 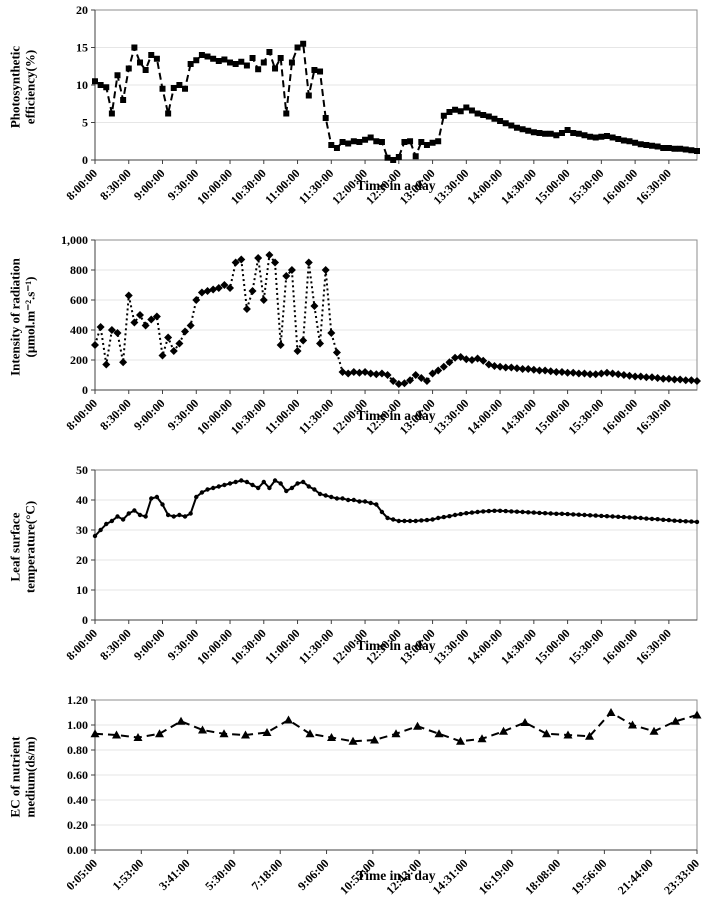 What do you see at coordinates (79, 360) in the screenshot?
I see `svg-text: 200` at bounding box center [79, 360].